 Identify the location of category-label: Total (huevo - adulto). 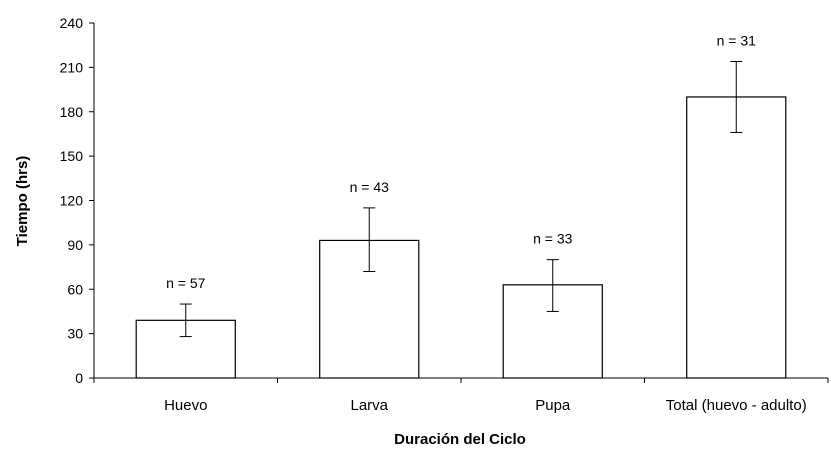
(736, 405).